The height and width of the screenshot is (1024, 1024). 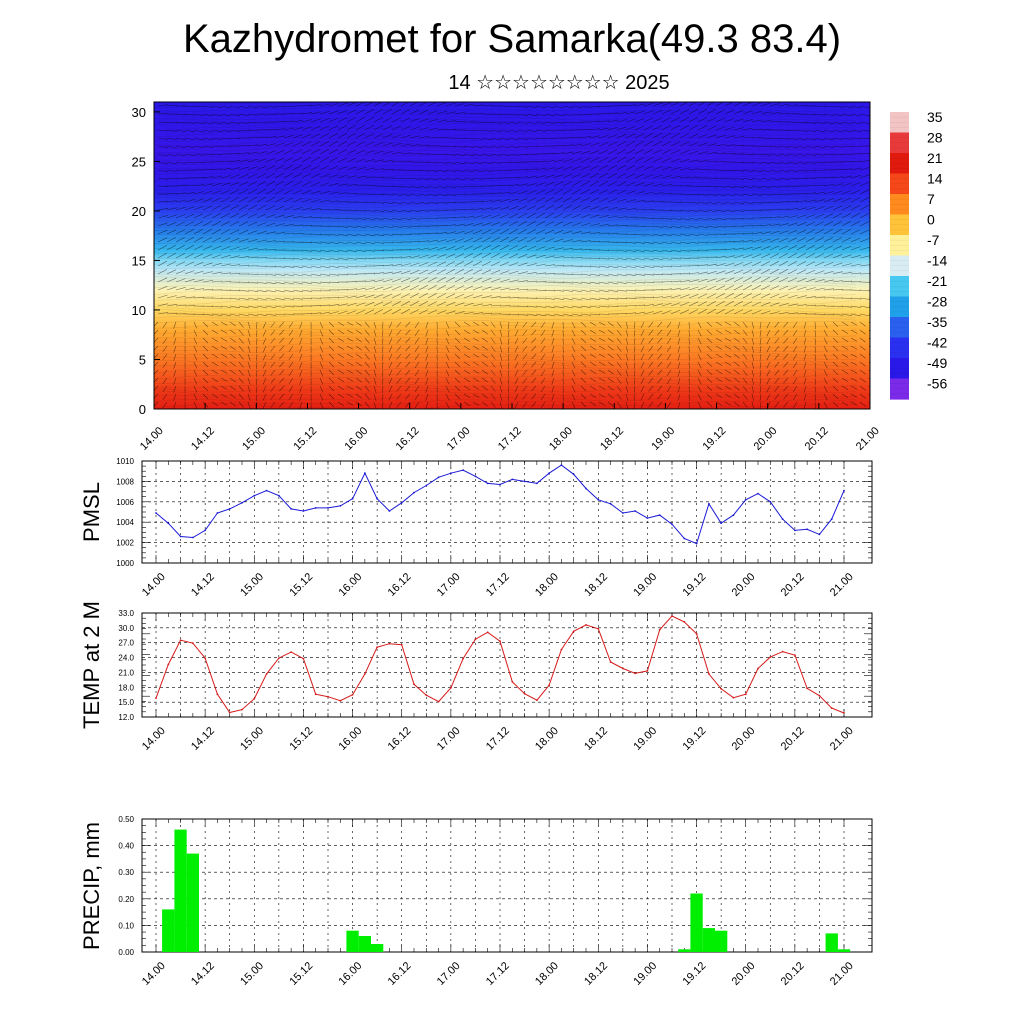 I want to click on date-day: 14, so click(x=459, y=83).